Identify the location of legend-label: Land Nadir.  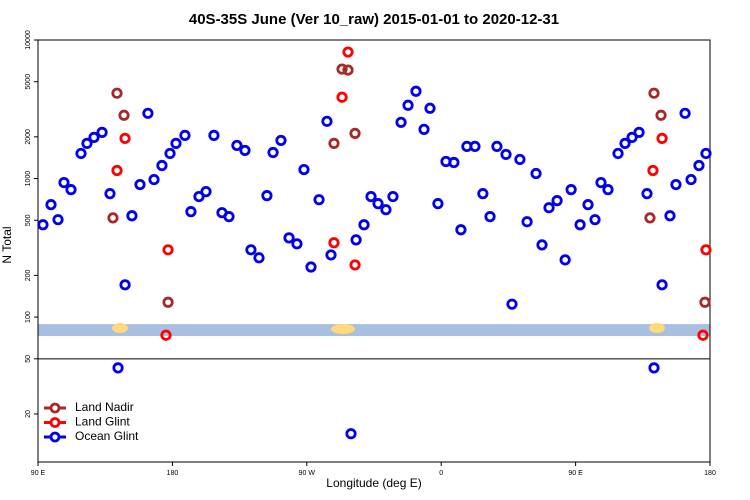
(104, 407).